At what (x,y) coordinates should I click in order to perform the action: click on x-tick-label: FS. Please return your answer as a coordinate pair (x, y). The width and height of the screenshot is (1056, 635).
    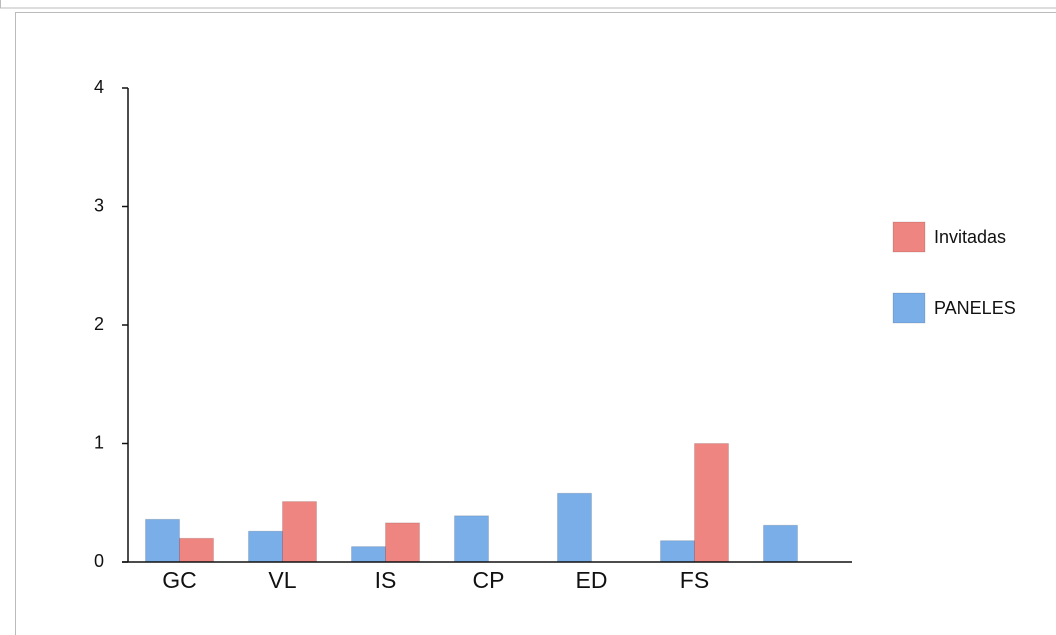
    Looking at the image, I should click on (694, 580).